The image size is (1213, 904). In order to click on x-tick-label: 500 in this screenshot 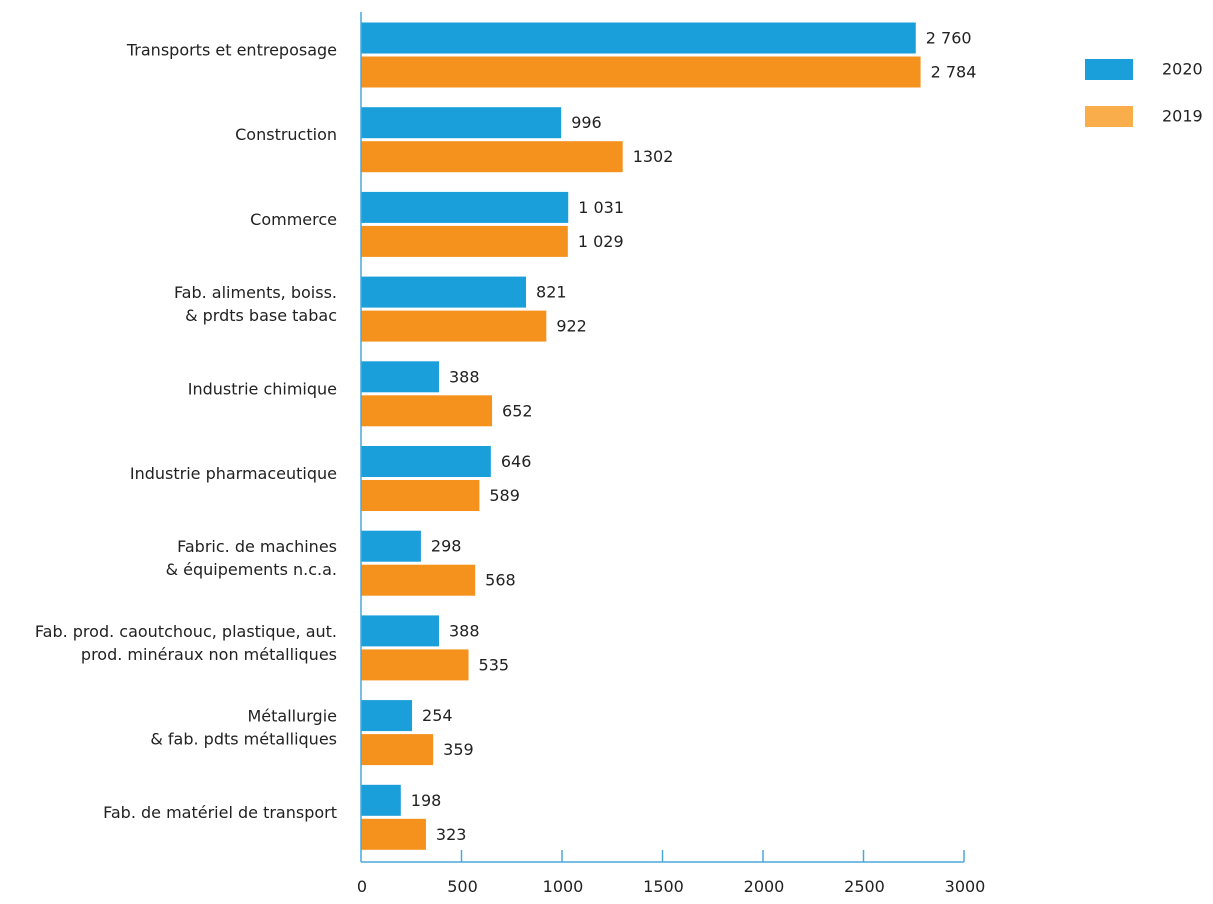, I will do `click(462, 886)`.